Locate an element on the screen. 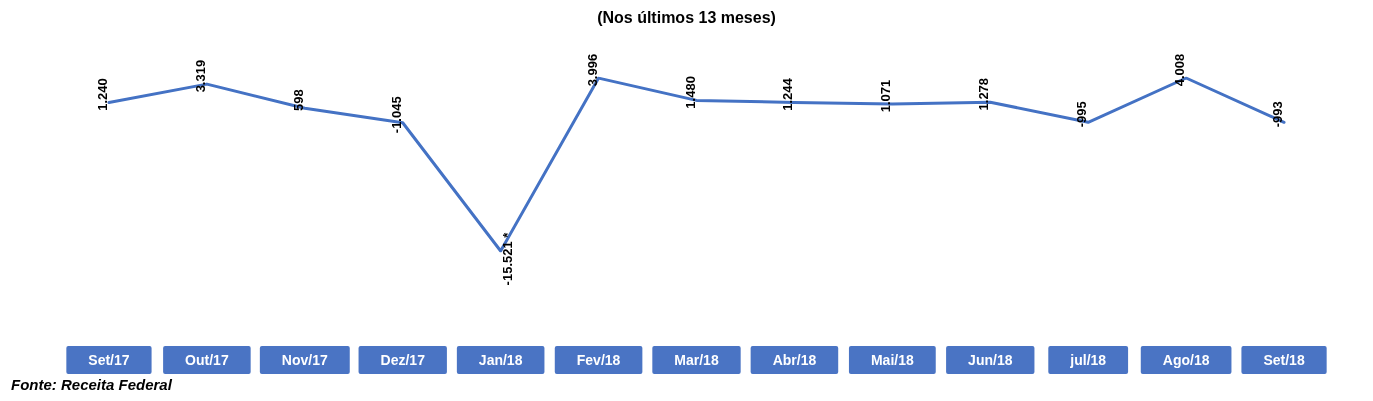 This screenshot has height=401, width=1373. chart-subtitle: (Nos últimos 13 meses) is located at coordinates (686, 17).